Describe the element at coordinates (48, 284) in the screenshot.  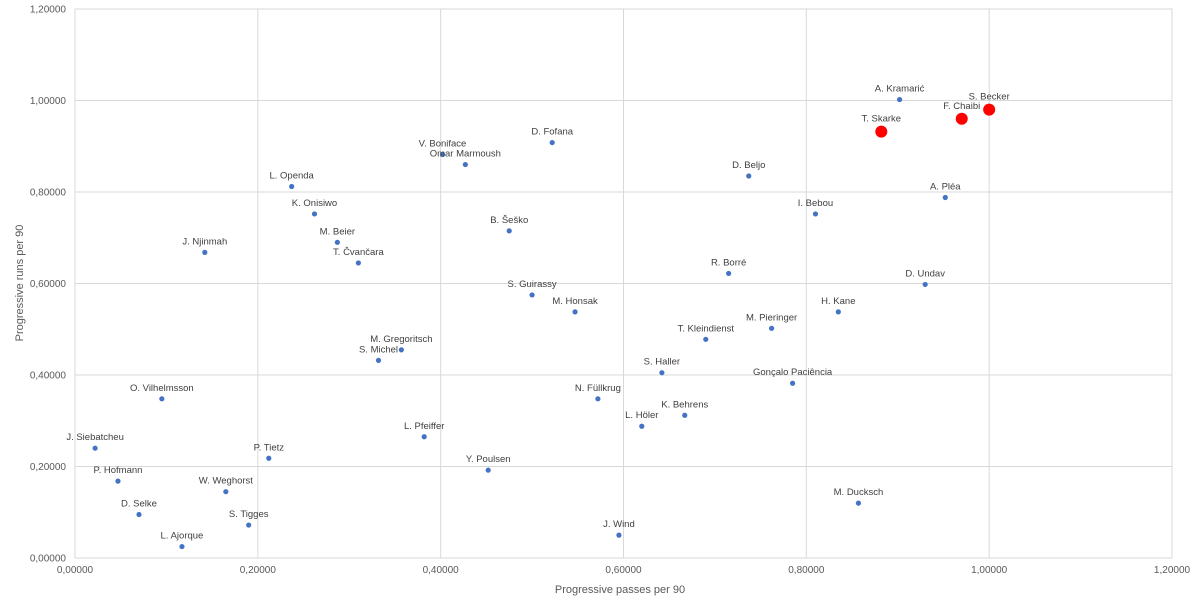
I see `y-tick-label: 0,60000` at that location.